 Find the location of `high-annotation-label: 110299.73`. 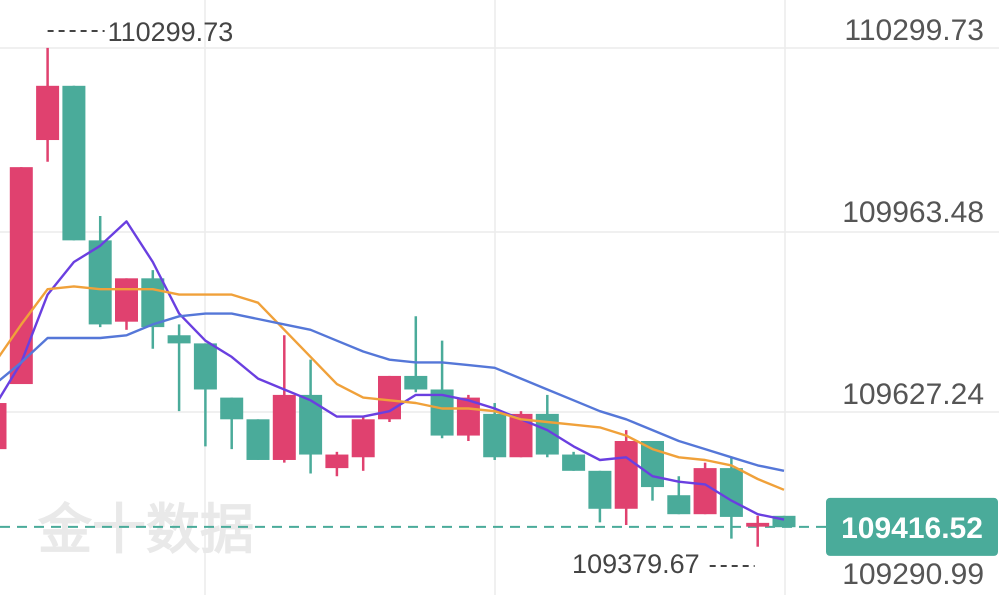

high-annotation-label: 110299.73 is located at coordinates (171, 32).